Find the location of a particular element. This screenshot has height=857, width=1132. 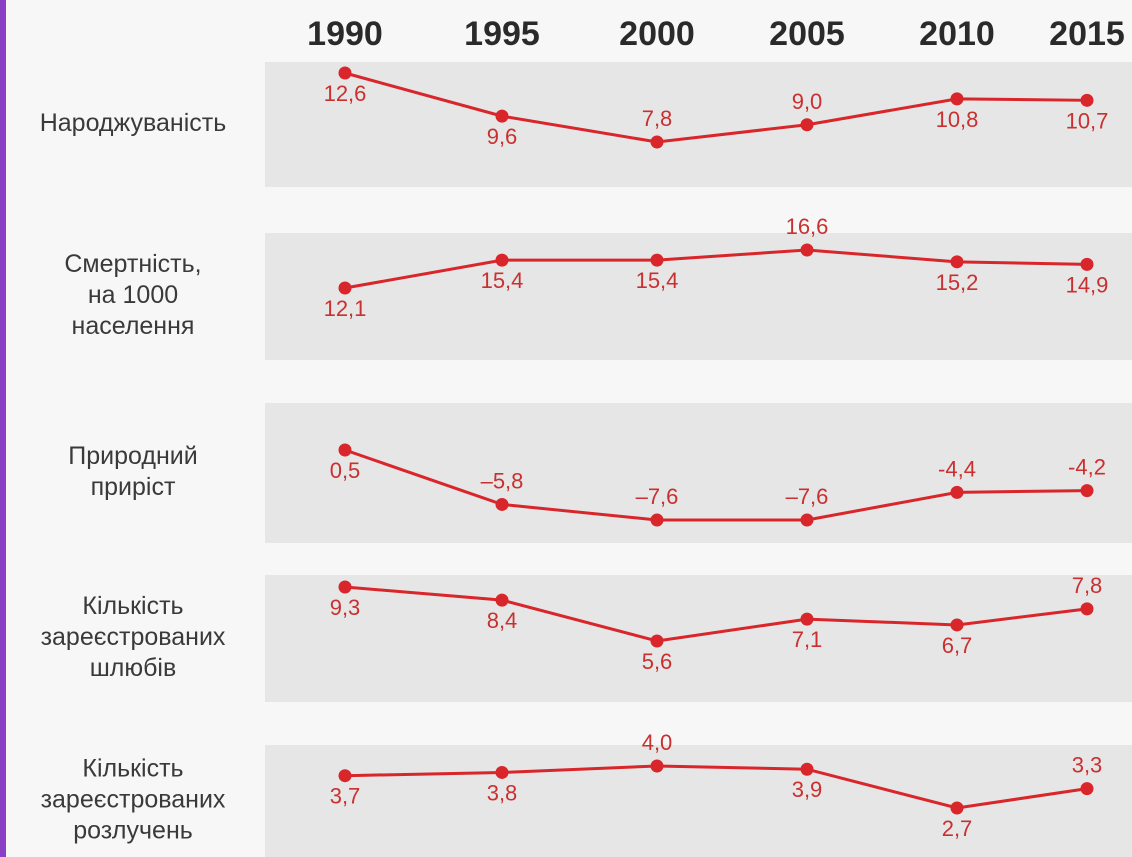

year-label: 1990 is located at coordinates (345, 34).